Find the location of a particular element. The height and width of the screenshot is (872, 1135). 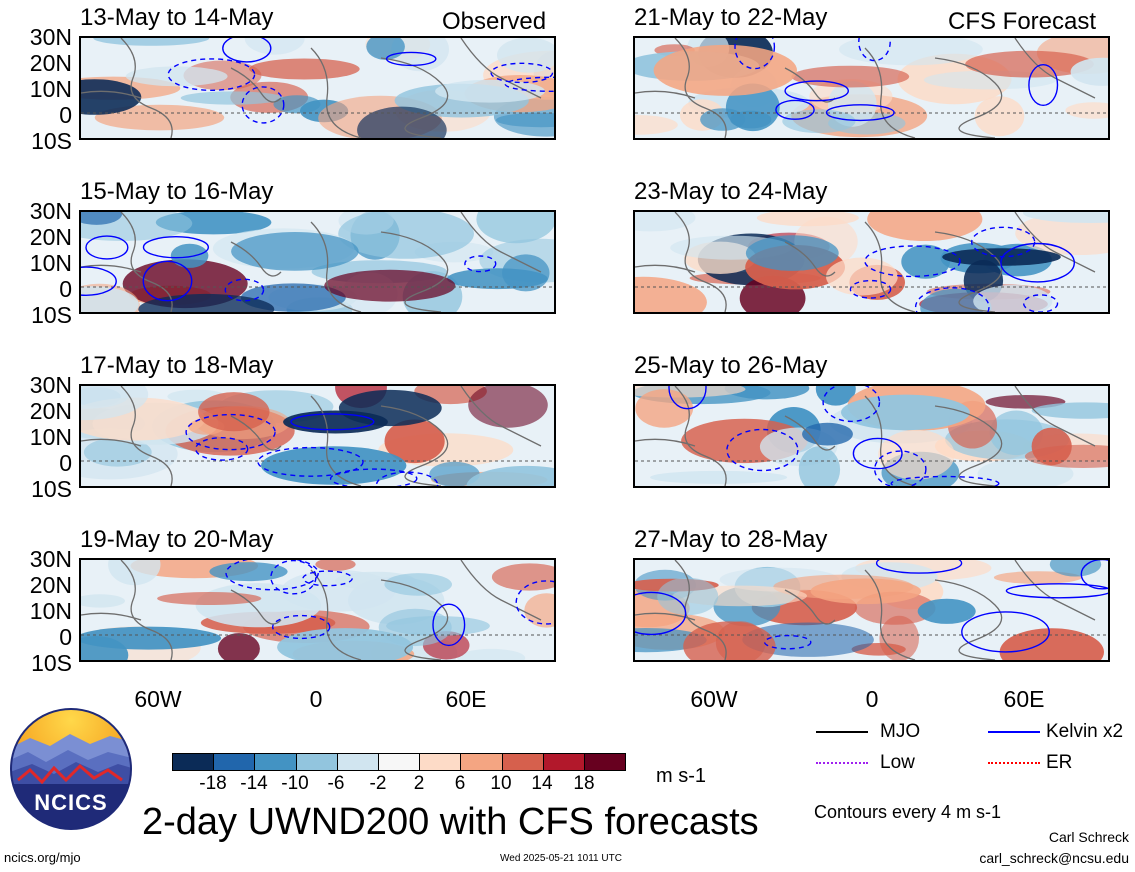

footer-email: carl_schreck@ncsu.edu is located at coordinates (1054, 858).